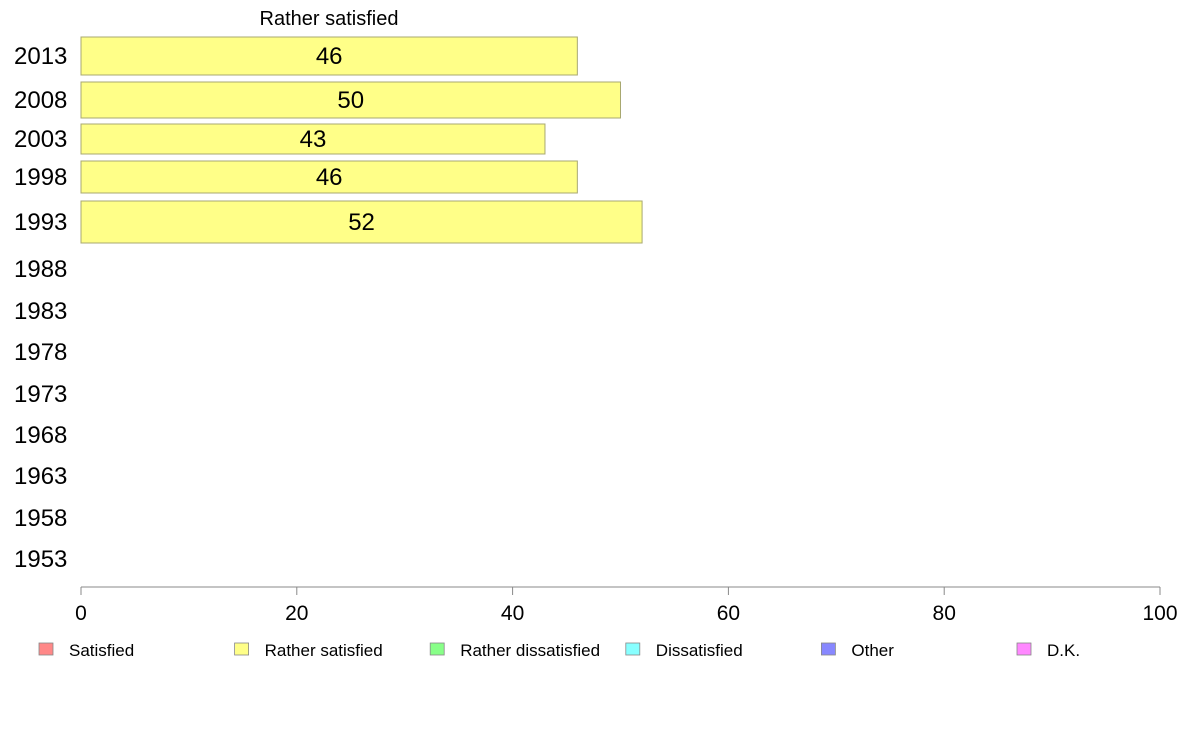 The height and width of the screenshot is (741, 1188). I want to click on x-tick-label: 60, so click(728, 613).